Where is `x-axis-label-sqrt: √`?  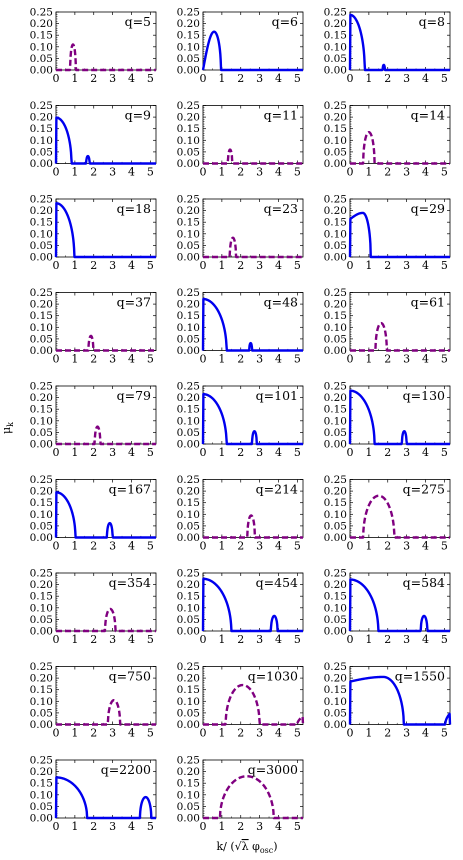
x-axis-label-sqrt: √ is located at coordinates (239, 846).